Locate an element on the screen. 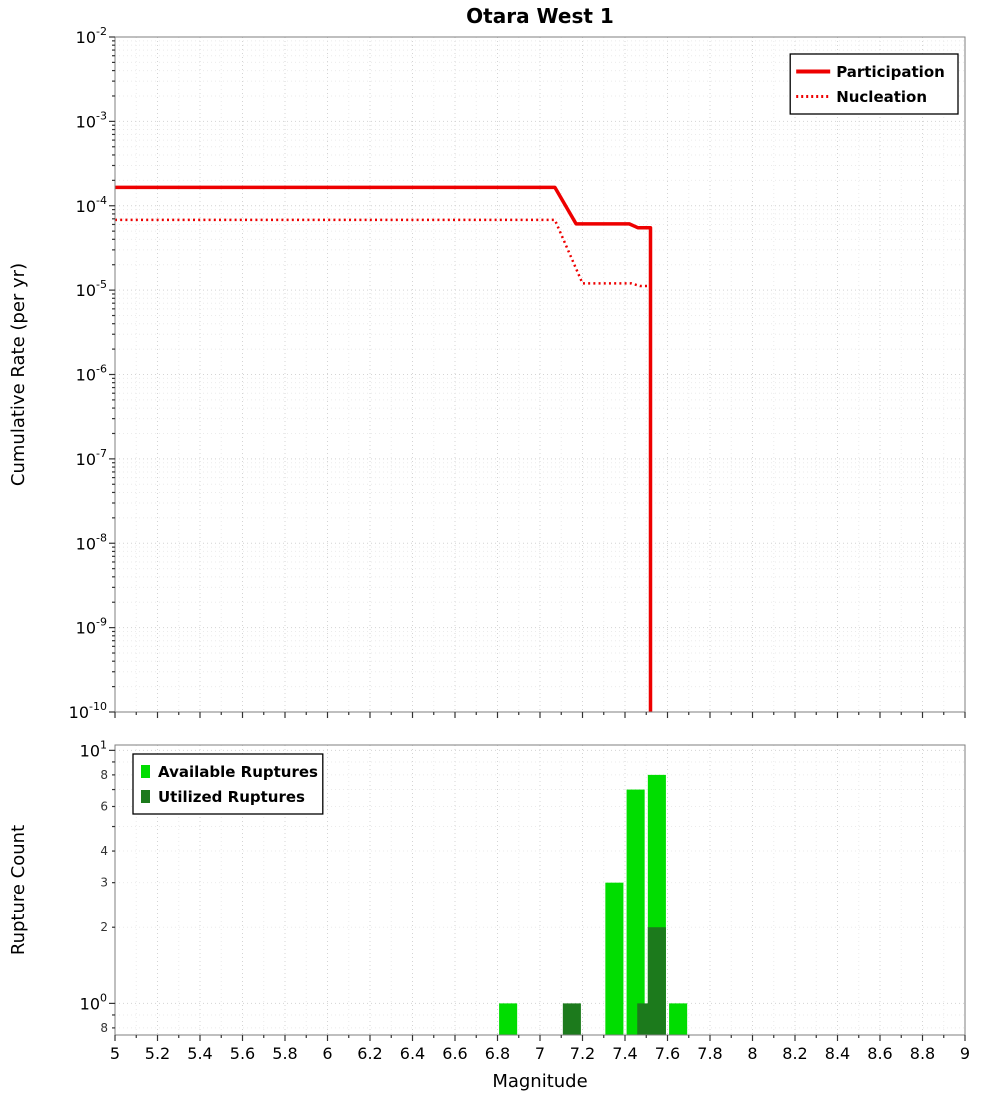 This screenshot has height=1100, width=1000. x-tick-label: 6.6 is located at coordinates (454, 1053).